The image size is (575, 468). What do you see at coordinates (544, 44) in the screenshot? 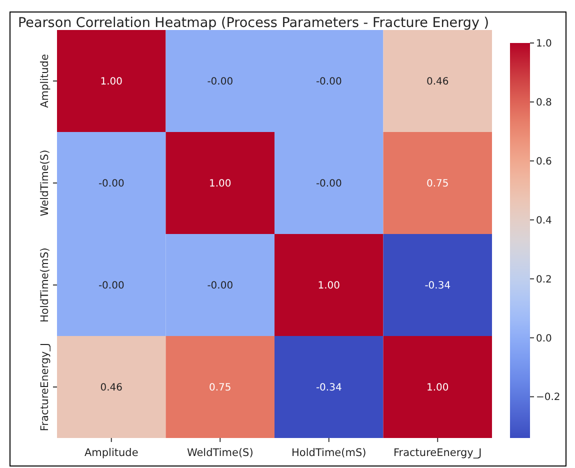
I see `color-bar-label: 1.0` at bounding box center [544, 44].